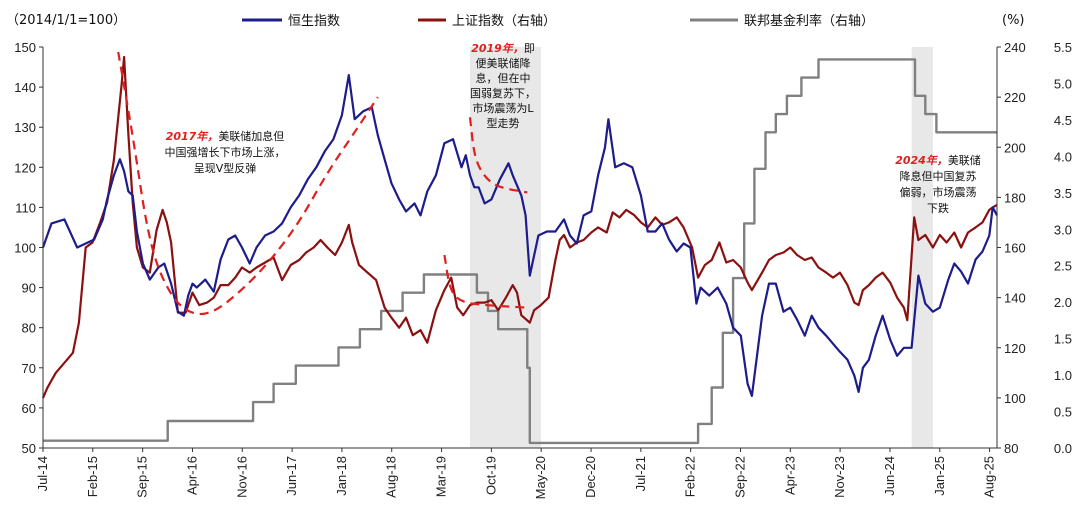 The image size is (1080, 512). I want to click on right-tick-label-rate: 4.0, so click(1063, 156).